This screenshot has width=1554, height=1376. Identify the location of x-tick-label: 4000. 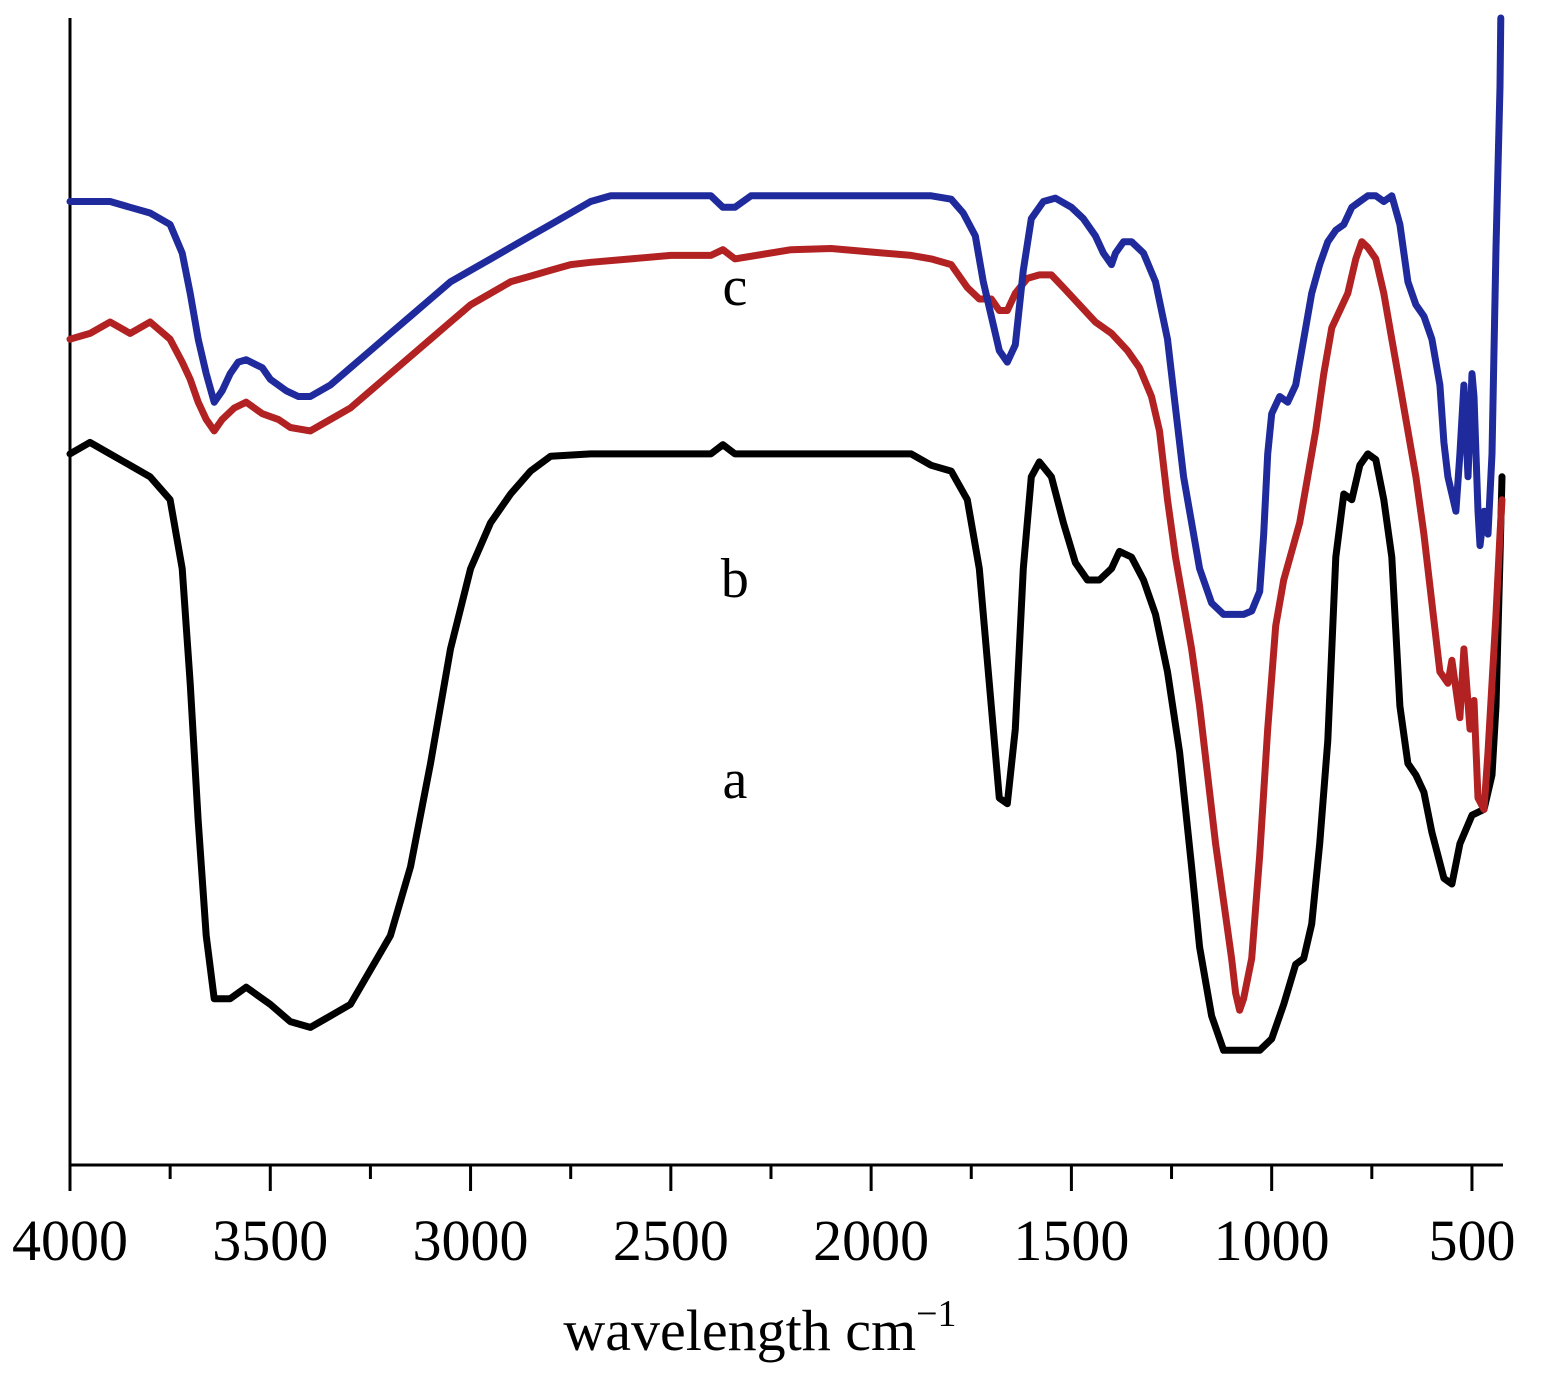
(70, 1240).